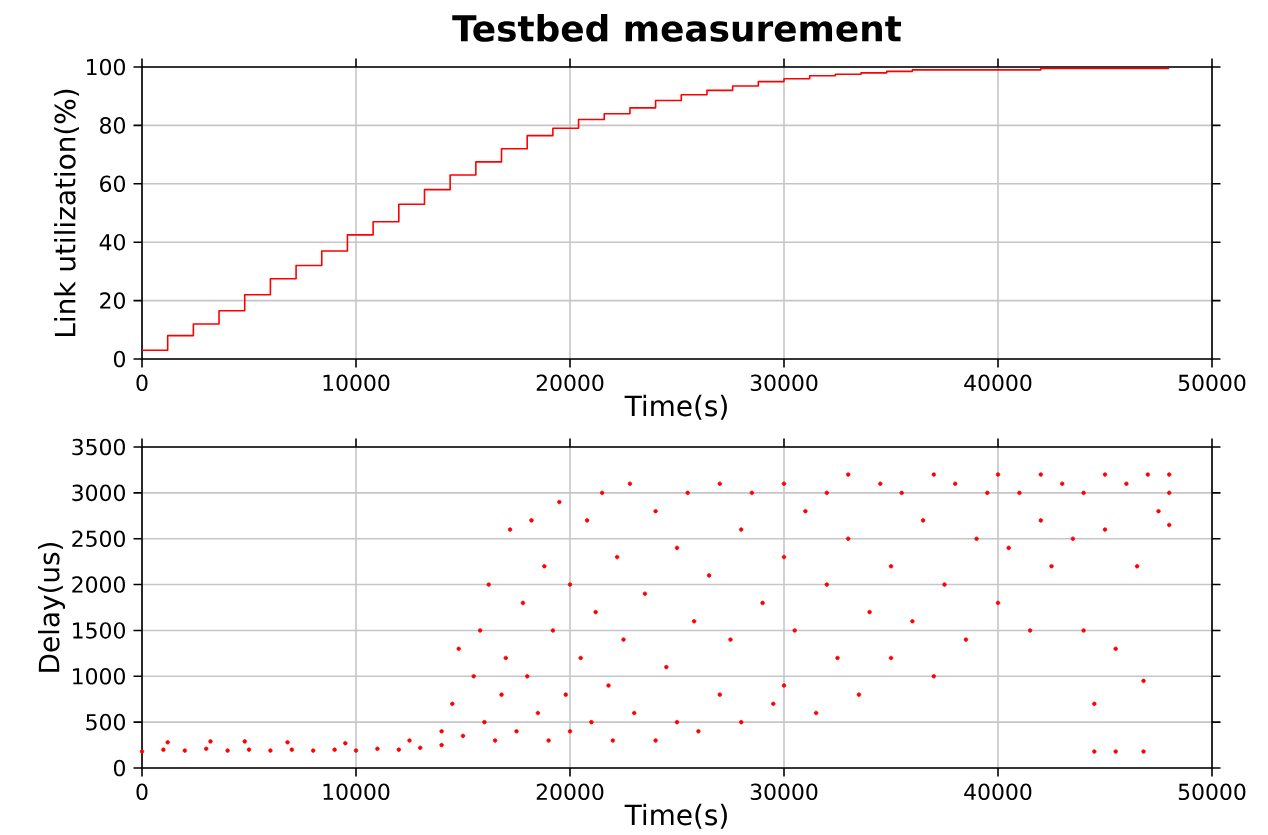  I want to click on y-axis-title: Delay(us), so click(52, 607).